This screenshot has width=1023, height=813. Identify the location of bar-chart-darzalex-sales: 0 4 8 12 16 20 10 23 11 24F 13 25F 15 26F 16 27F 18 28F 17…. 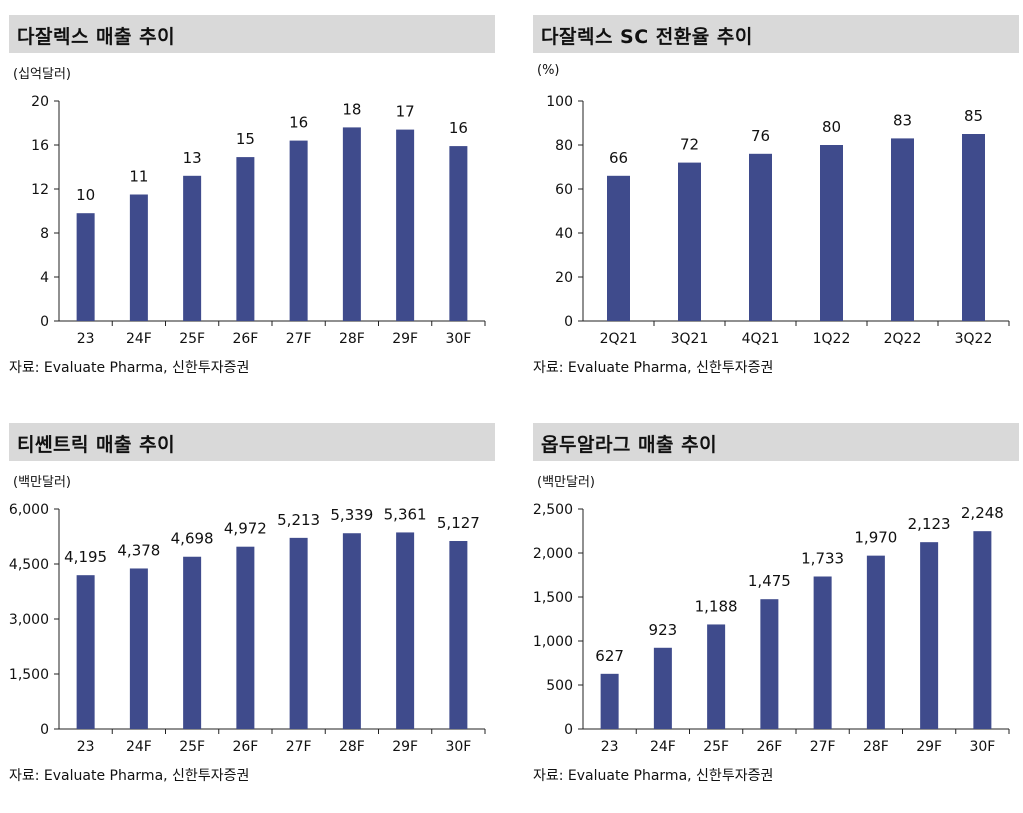
(258, 220).